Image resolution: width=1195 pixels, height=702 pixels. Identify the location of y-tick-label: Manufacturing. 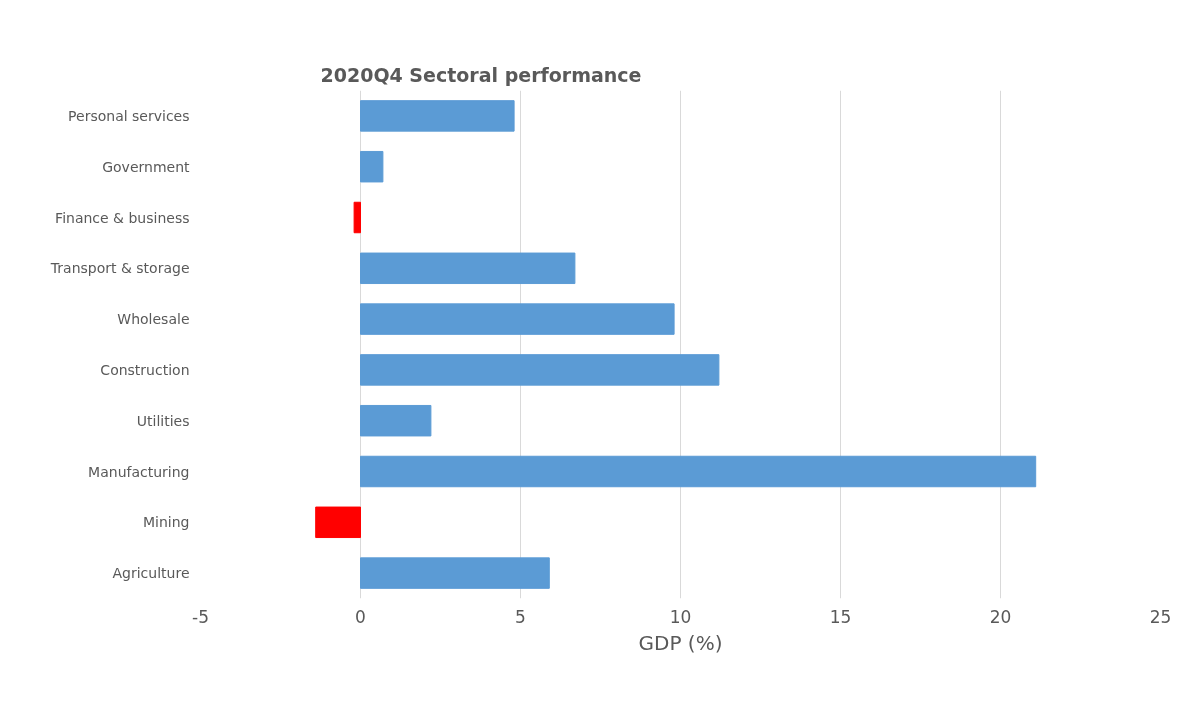
(139, 471).